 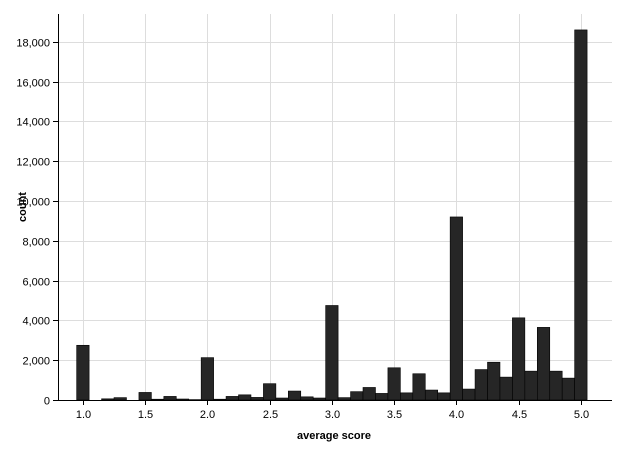 I want to click on x-tick-label: 5.0, so click(x=581, y=415).